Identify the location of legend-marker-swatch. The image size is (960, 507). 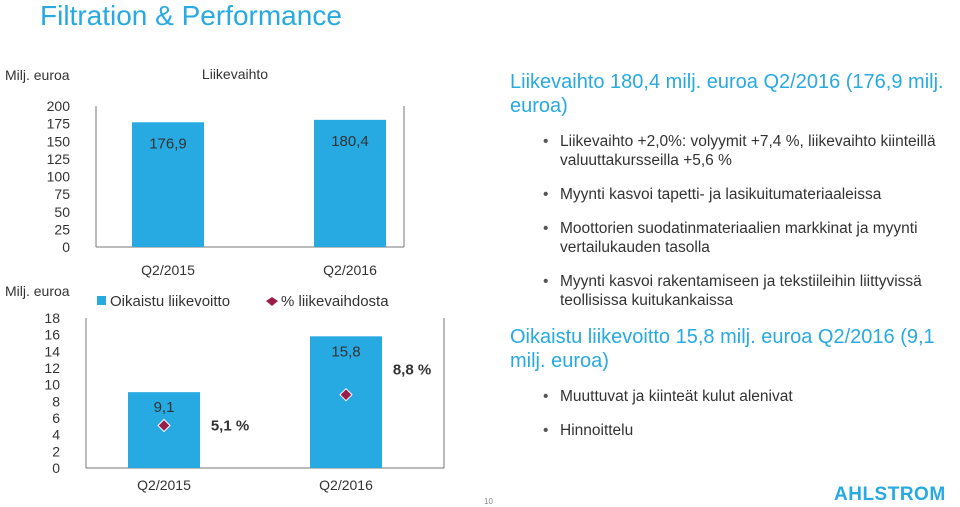
(272, 301).